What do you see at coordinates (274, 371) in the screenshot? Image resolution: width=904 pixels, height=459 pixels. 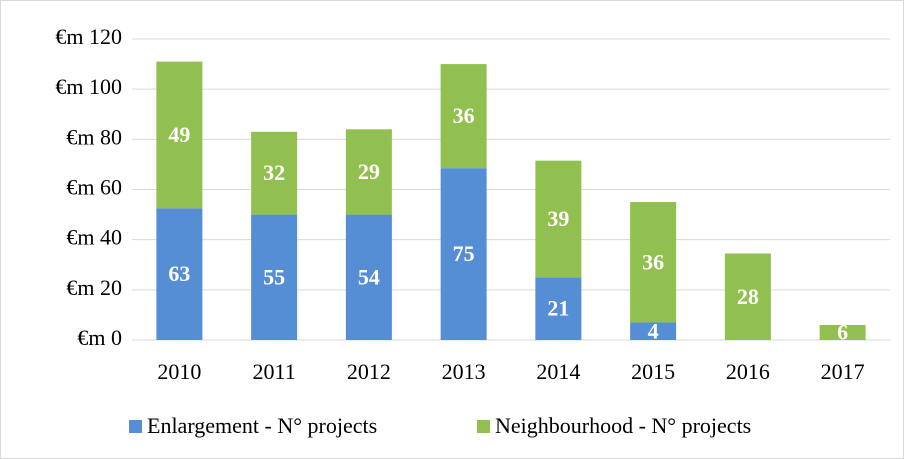 I see `x-tick-label: 2011` at bounding box center [274, 371].